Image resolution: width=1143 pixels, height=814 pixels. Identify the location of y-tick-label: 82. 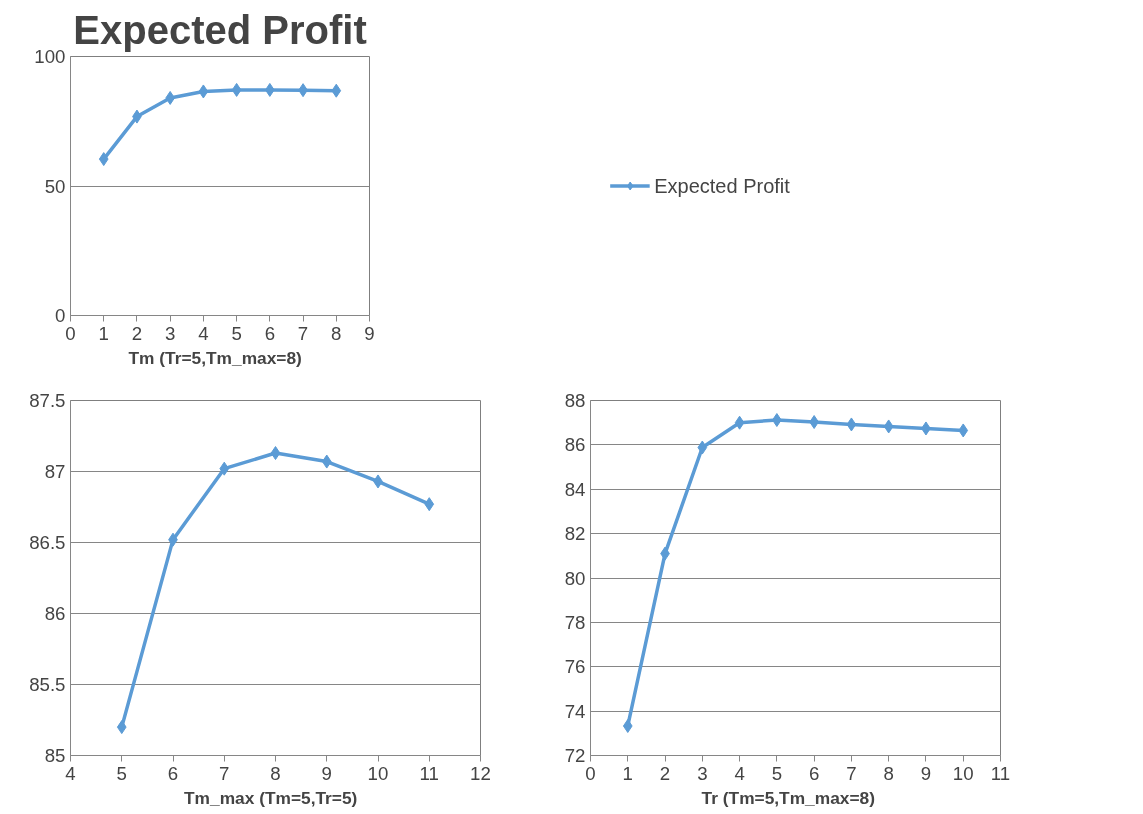
(575, 534).